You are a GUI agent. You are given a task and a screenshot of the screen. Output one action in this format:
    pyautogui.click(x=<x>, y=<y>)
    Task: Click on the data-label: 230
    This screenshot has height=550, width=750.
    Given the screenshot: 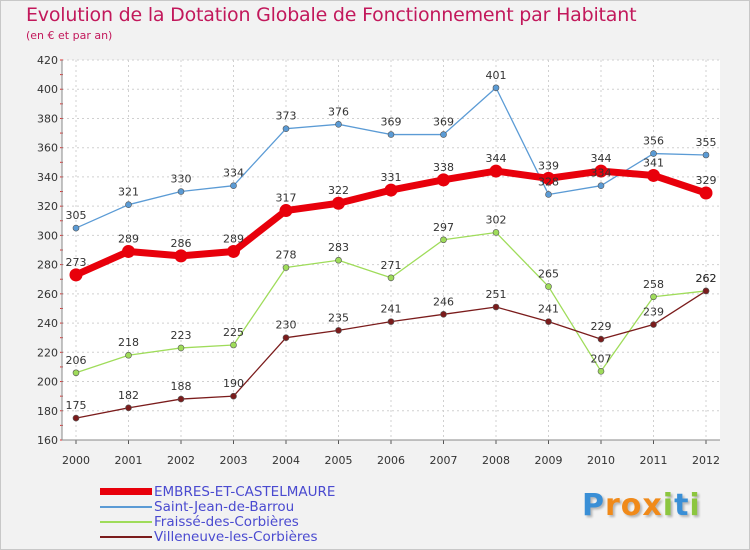 What is the action you would take?
    pyautogui.click(x=286, y=325)
    